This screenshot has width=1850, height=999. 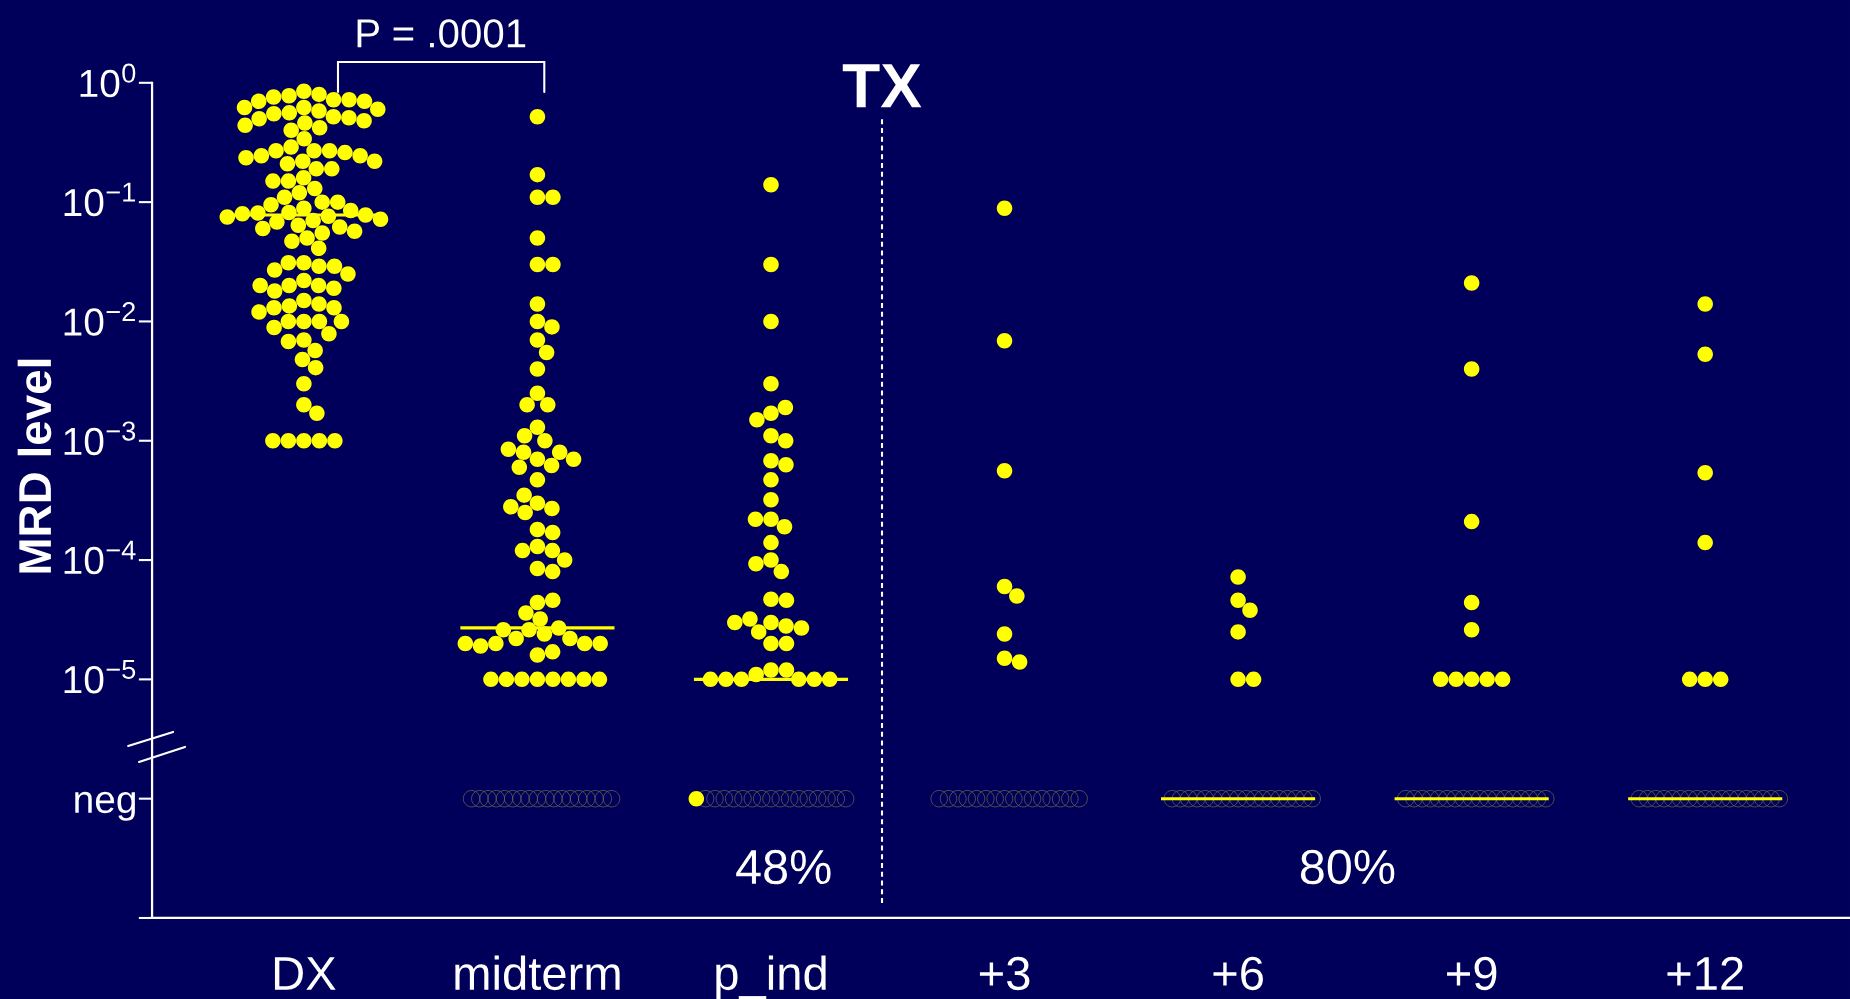 I want to click on x-tick-label: p_ind, so click(x=771, y=977).